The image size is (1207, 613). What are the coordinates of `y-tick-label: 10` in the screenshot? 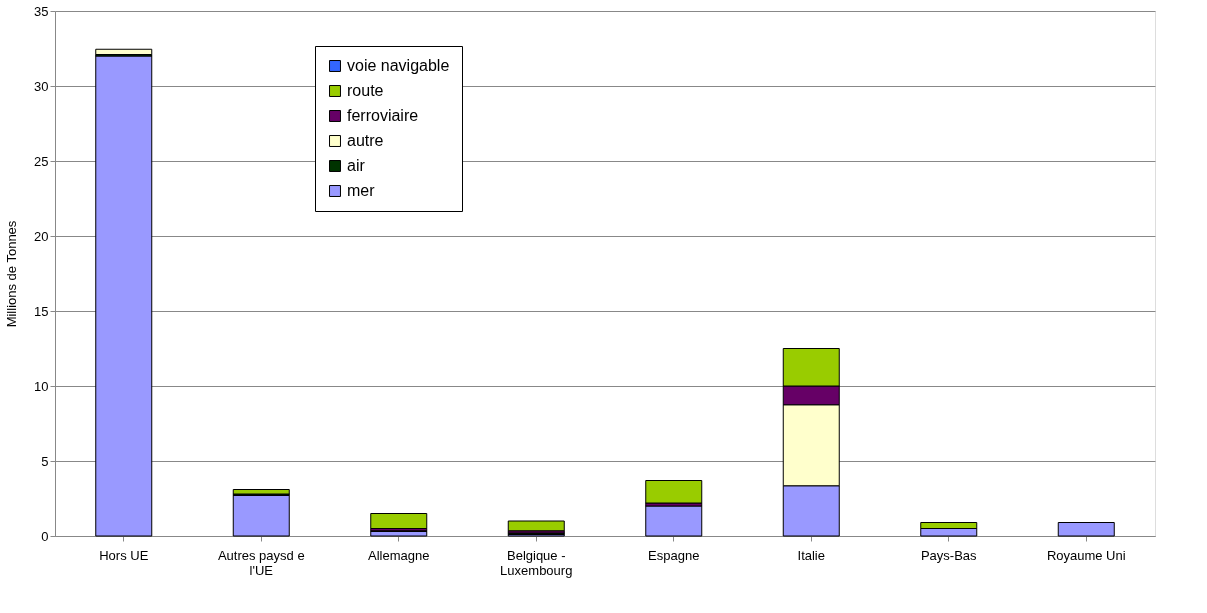 It's located at (41, 386).